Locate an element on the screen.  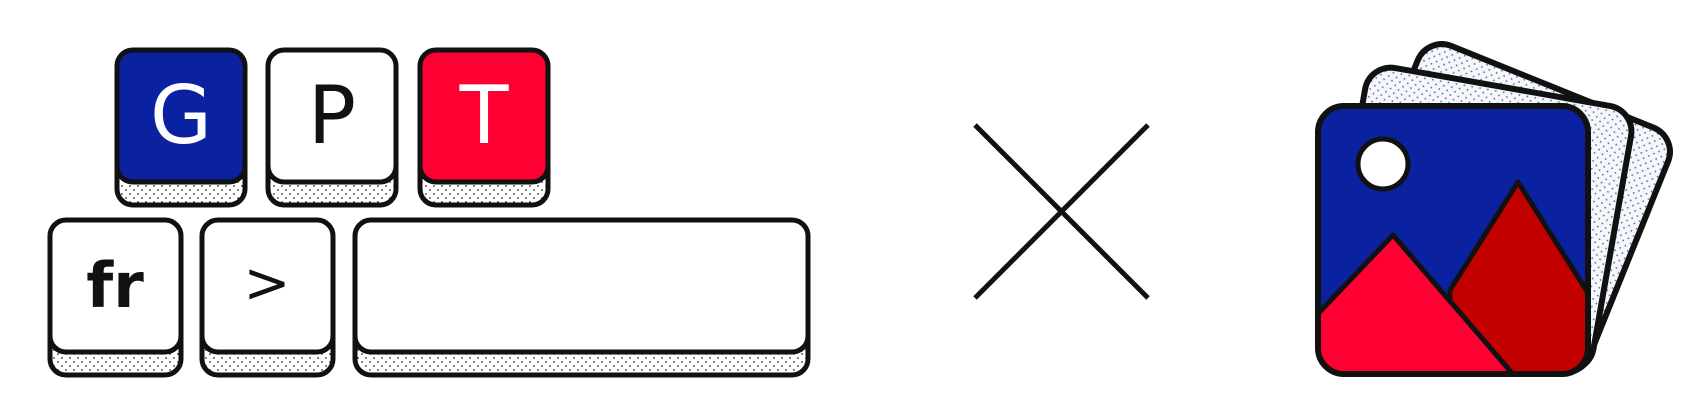
photo-card-front is located at coordinates (1453, 240).